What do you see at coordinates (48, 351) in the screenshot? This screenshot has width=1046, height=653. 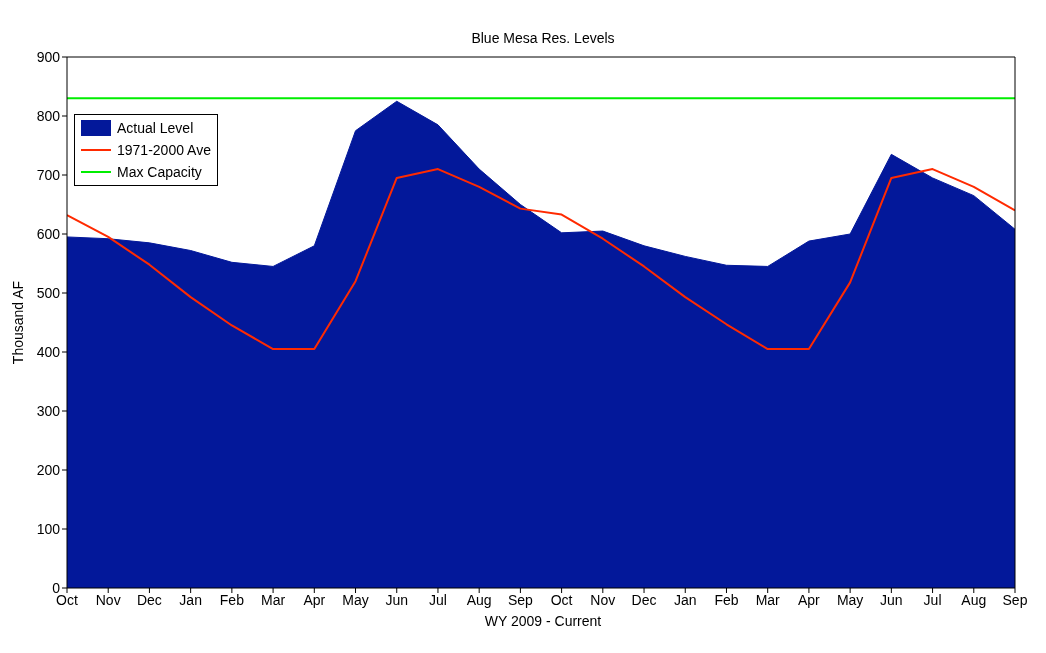 I see `y-tick-label: 400` at bounding box center [48, 351].